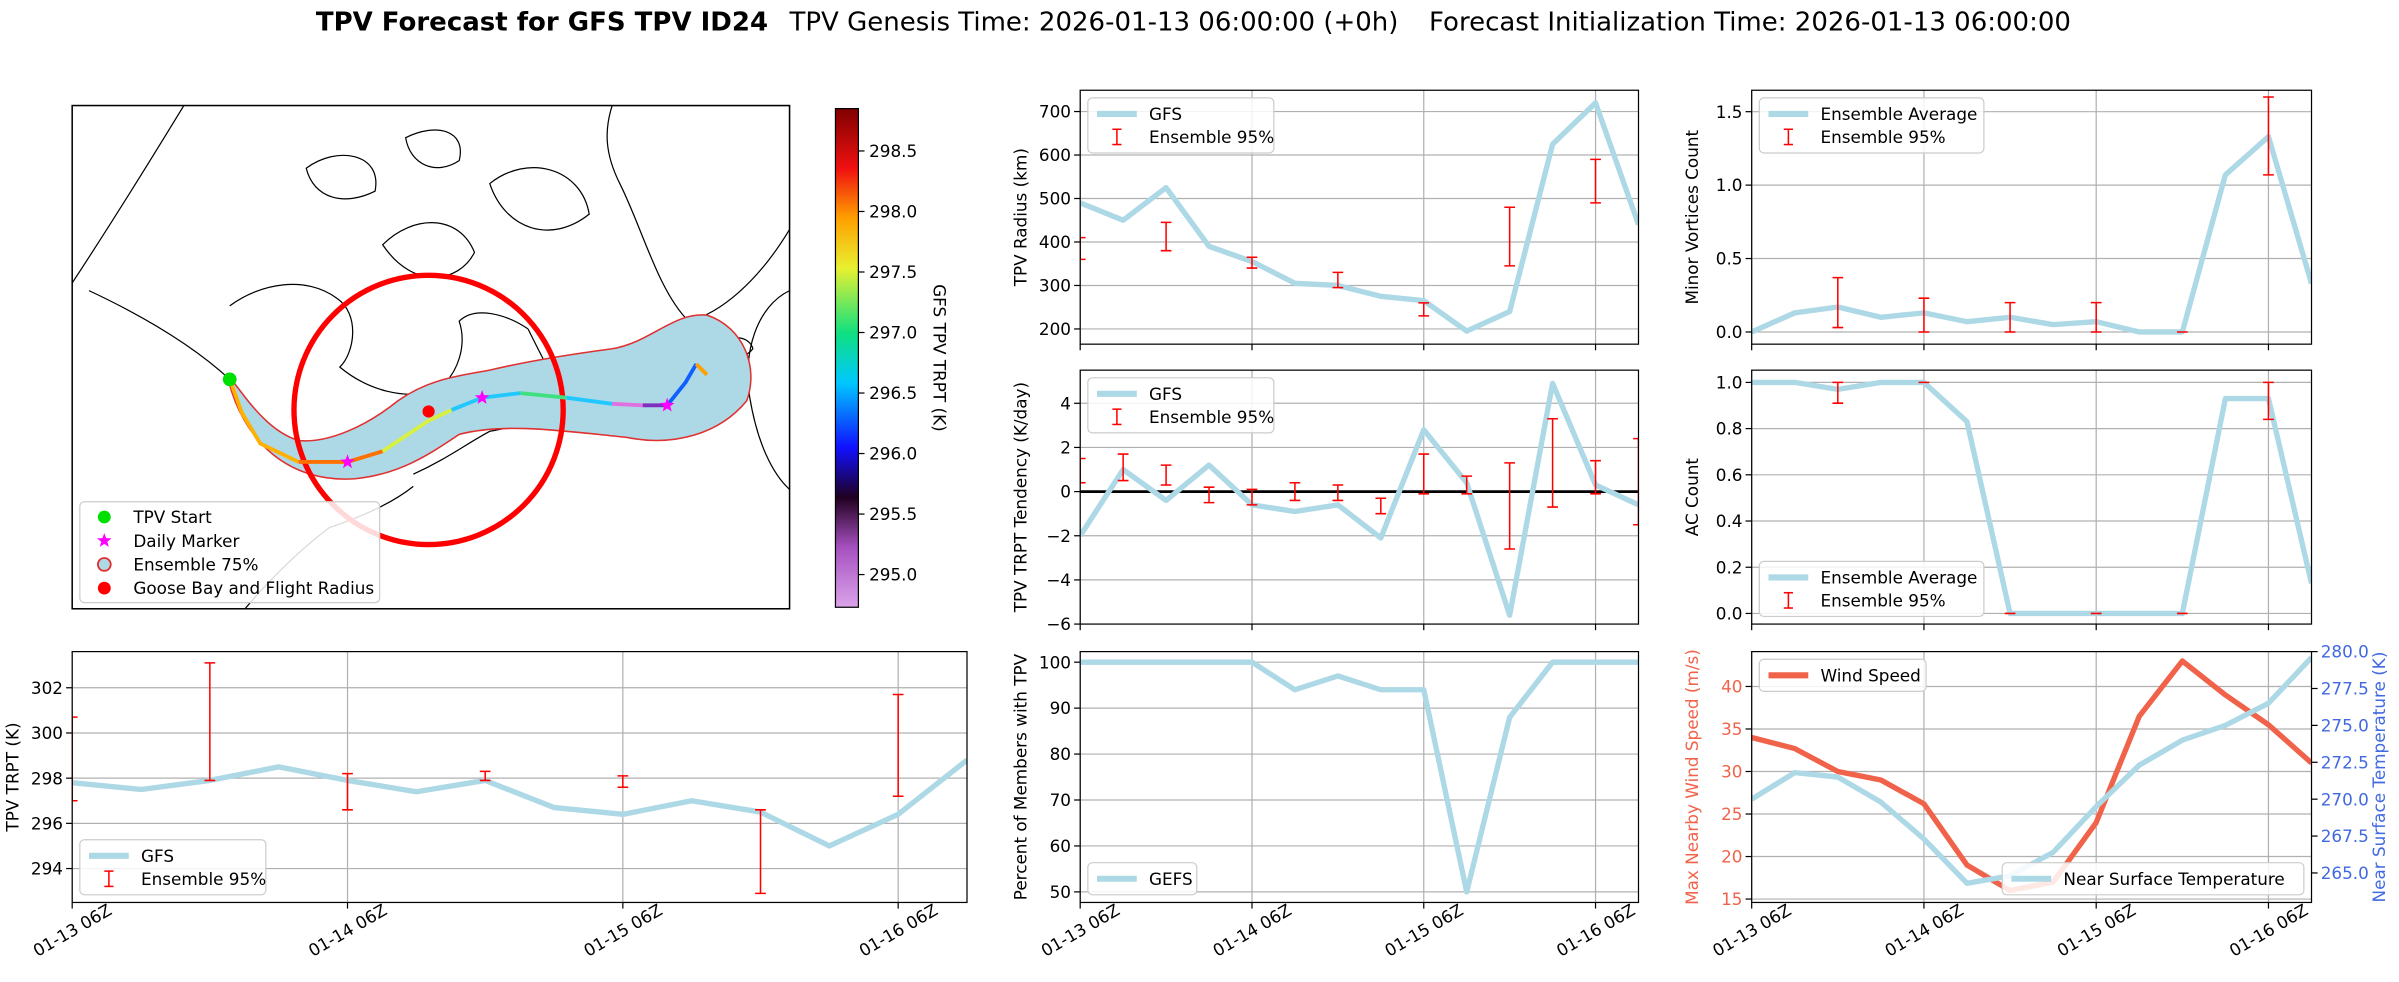 Image resolution: width=2399 pixels, height=982 pixels. What do you see at coordinates (893, 333) in the screenshot?
I see `colorbar-tick-label: 297.0` at bounding box center [893, 333].